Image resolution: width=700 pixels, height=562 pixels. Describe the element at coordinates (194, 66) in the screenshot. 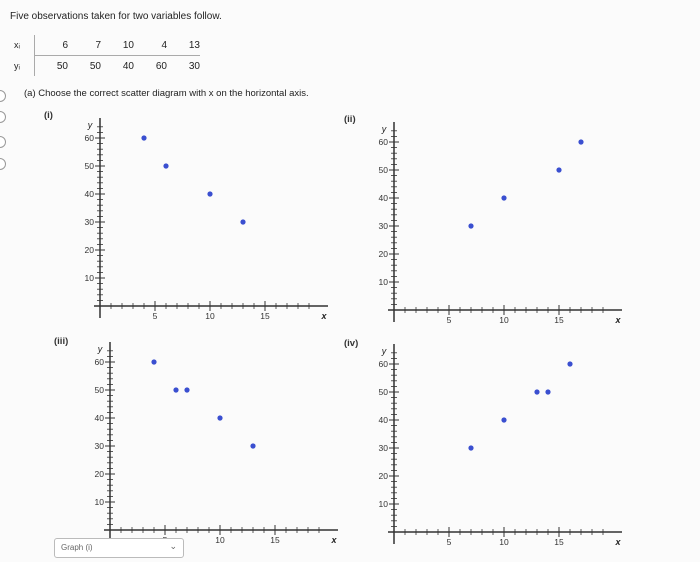

I see `table-cell: 30` at that location.